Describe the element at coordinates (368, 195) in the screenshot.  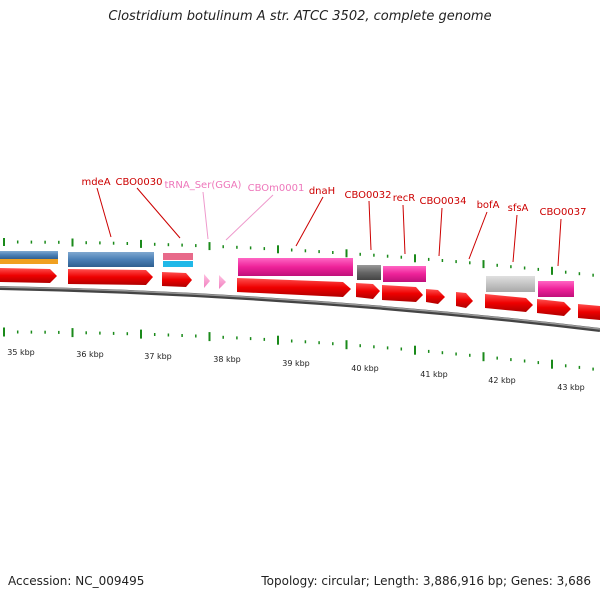
I see `gene-label-CBO0032: CBO0032` at that location.